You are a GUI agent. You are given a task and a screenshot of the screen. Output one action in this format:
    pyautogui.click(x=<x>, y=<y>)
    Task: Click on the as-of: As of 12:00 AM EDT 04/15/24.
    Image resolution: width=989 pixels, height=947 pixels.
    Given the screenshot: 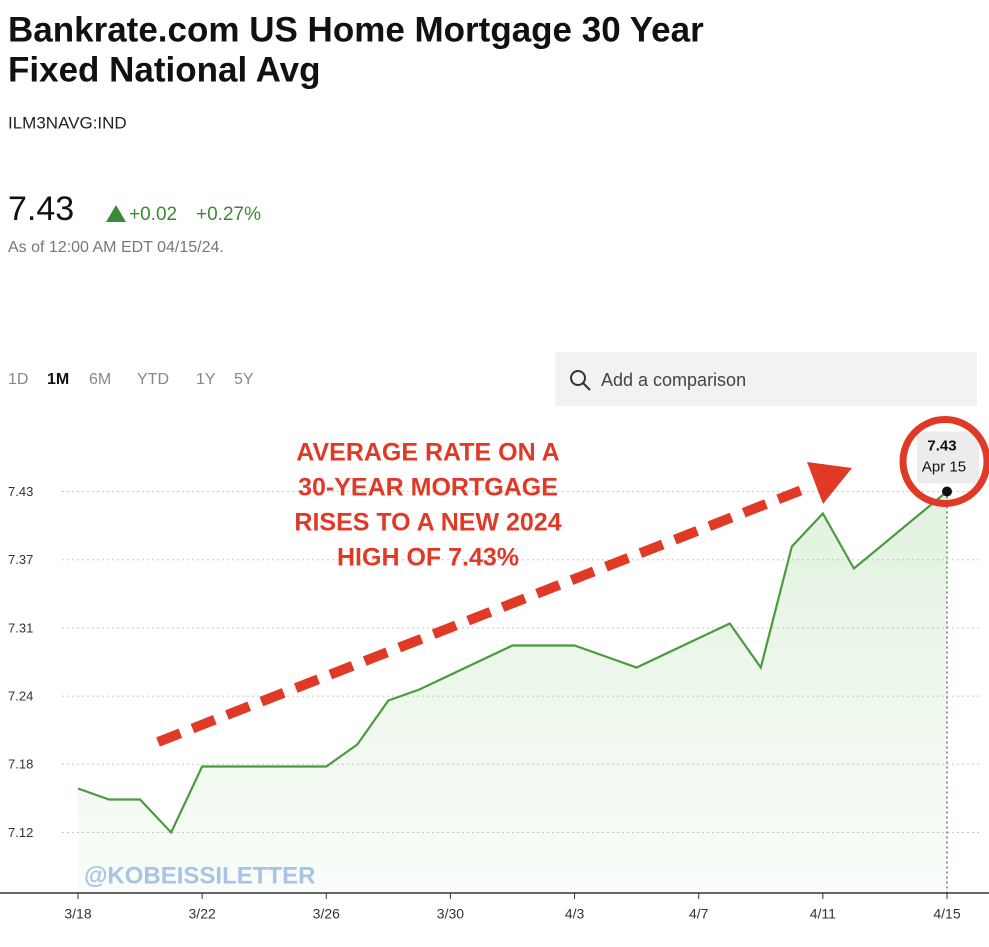 What is the action you would take?
    pyautogui.click(x=116, y=247)
    